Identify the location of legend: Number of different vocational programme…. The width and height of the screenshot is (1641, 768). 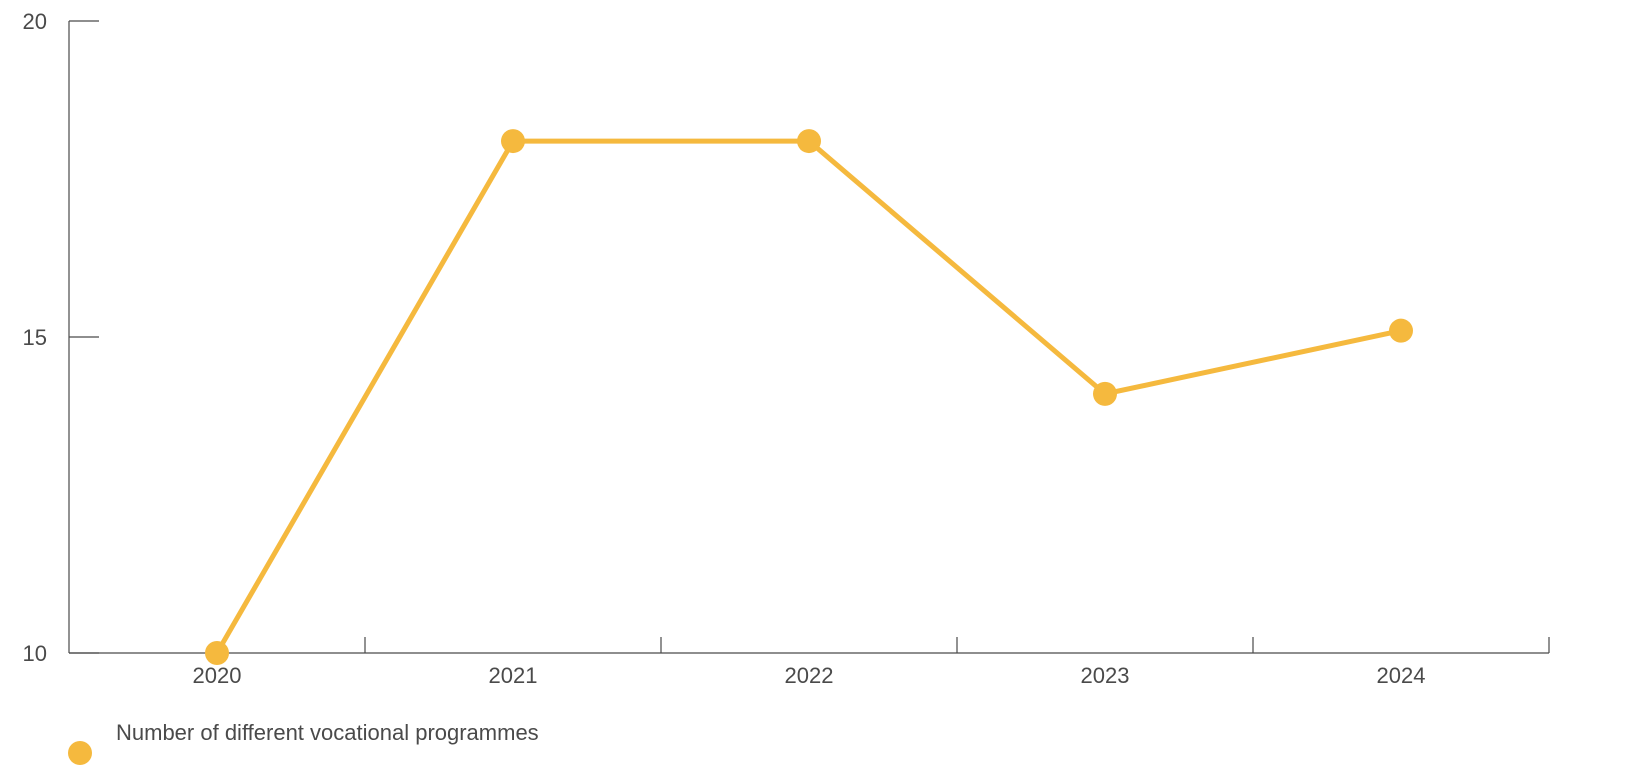
(304, 744).